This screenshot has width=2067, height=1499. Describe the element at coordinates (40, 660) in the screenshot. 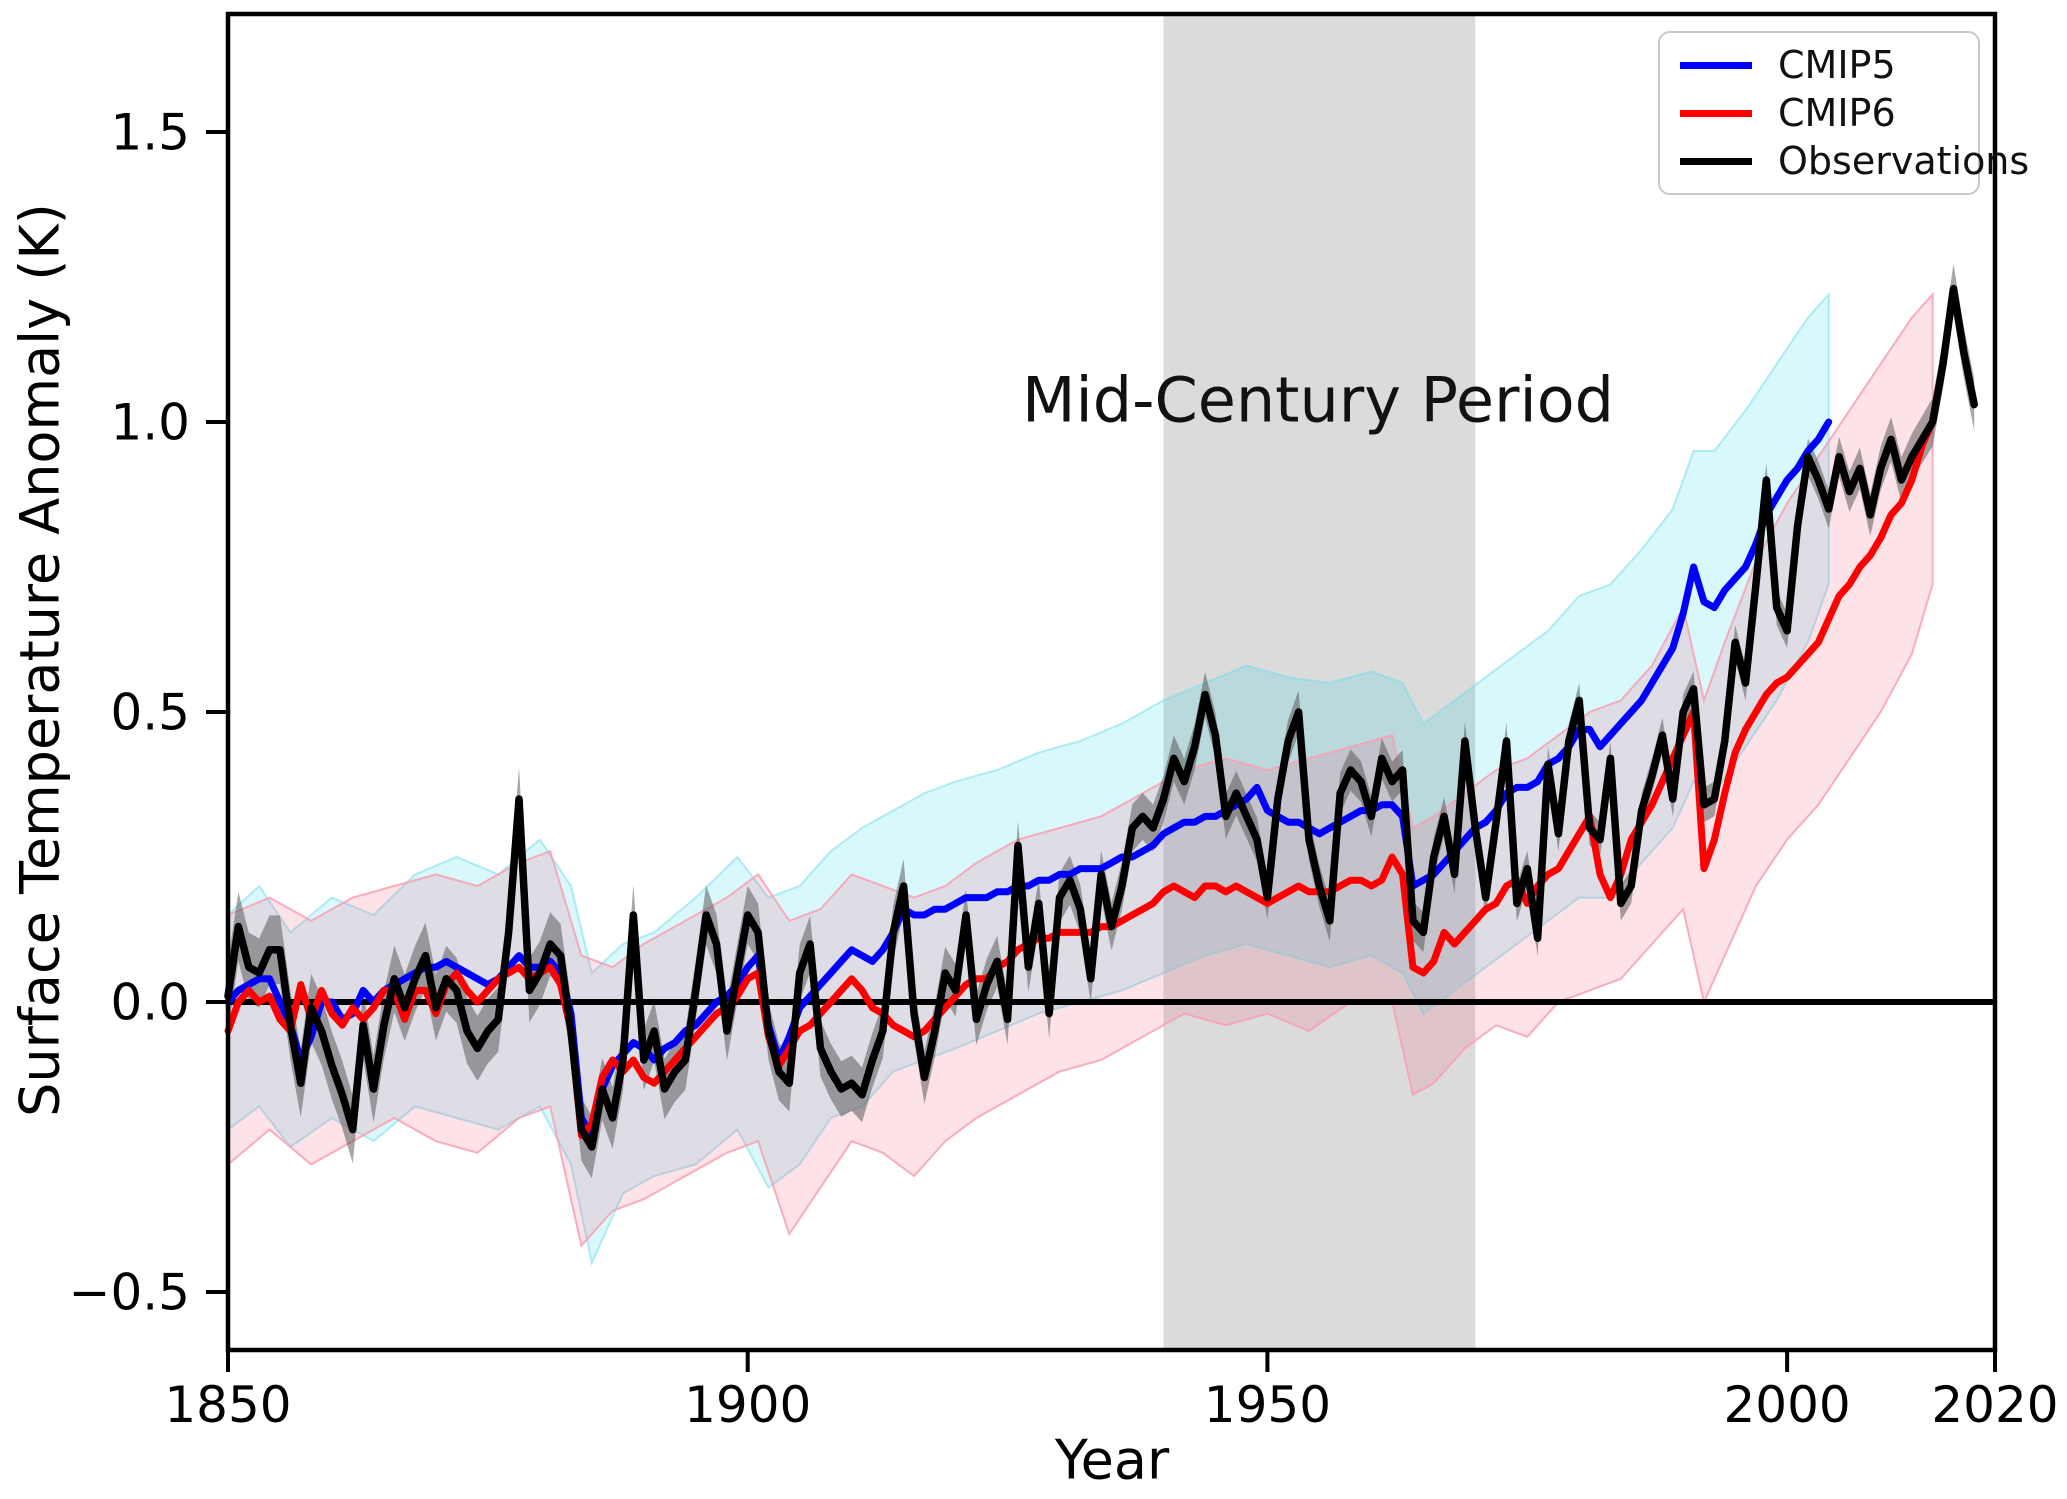

I see `y-axis-label: Surface Temperature Anomaly (K)` at that location.